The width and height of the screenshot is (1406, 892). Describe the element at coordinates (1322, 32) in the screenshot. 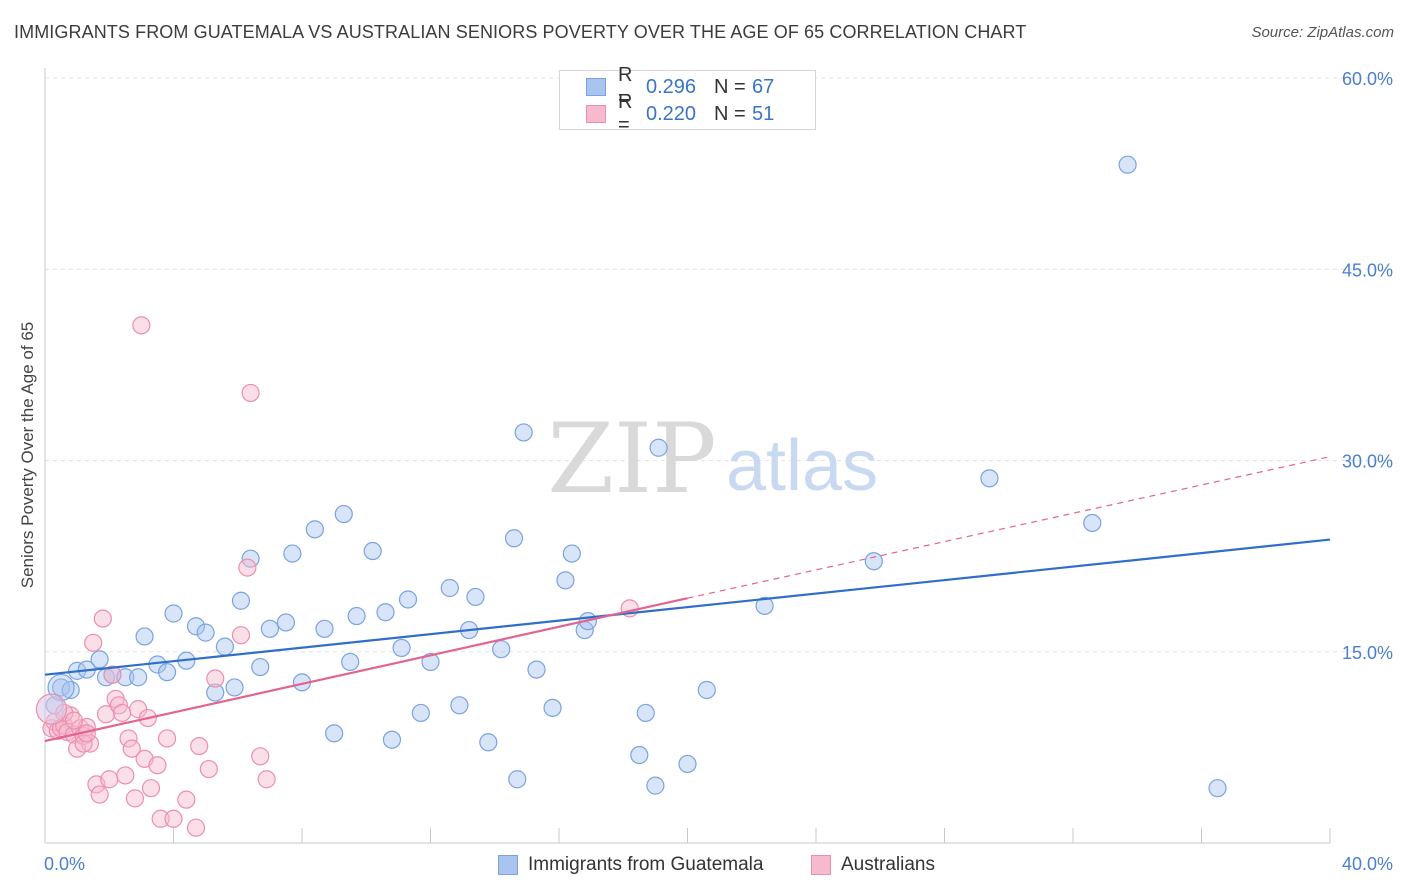

I see `source-credit: Source: ZipAtlas.com` at that location.